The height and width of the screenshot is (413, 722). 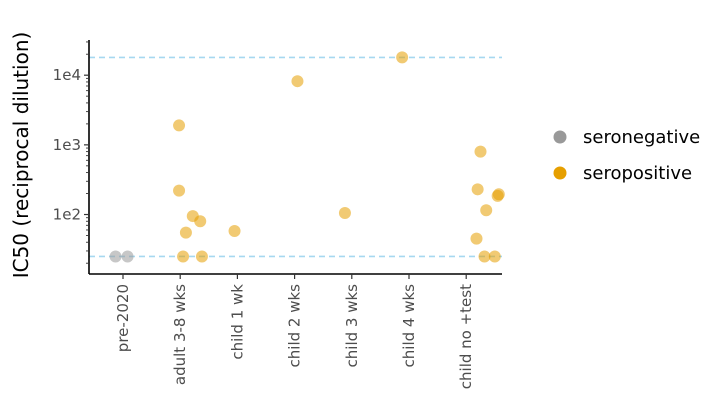 What do you see at coordinates (67, 75) in the screenshot?
I see `y-tick-label-1e4: 1e4` at bounding box center [67, 75].